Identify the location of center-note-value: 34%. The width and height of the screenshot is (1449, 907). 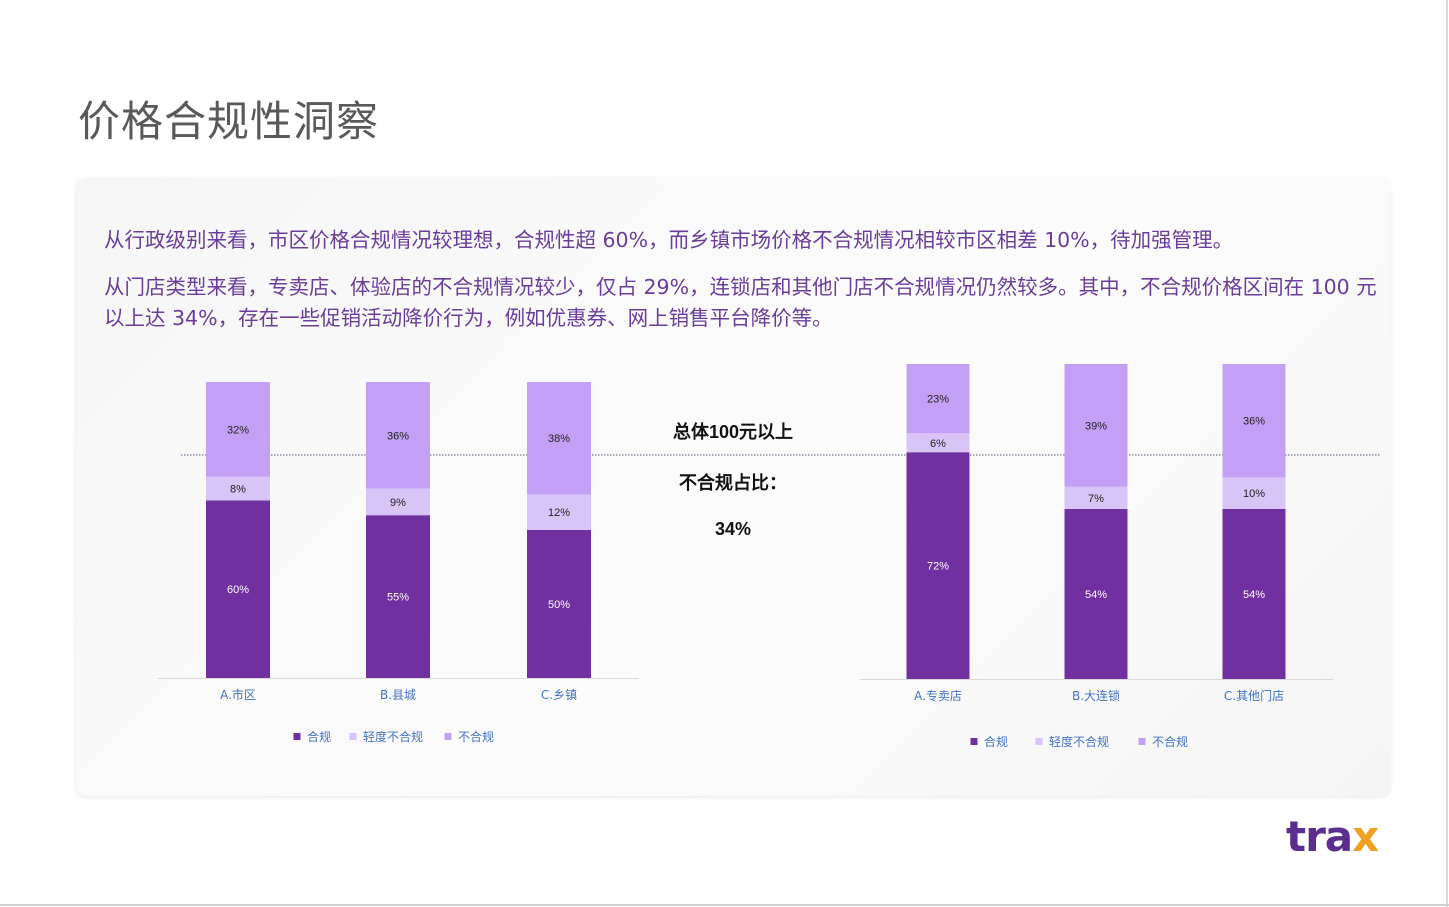
(733, 529).